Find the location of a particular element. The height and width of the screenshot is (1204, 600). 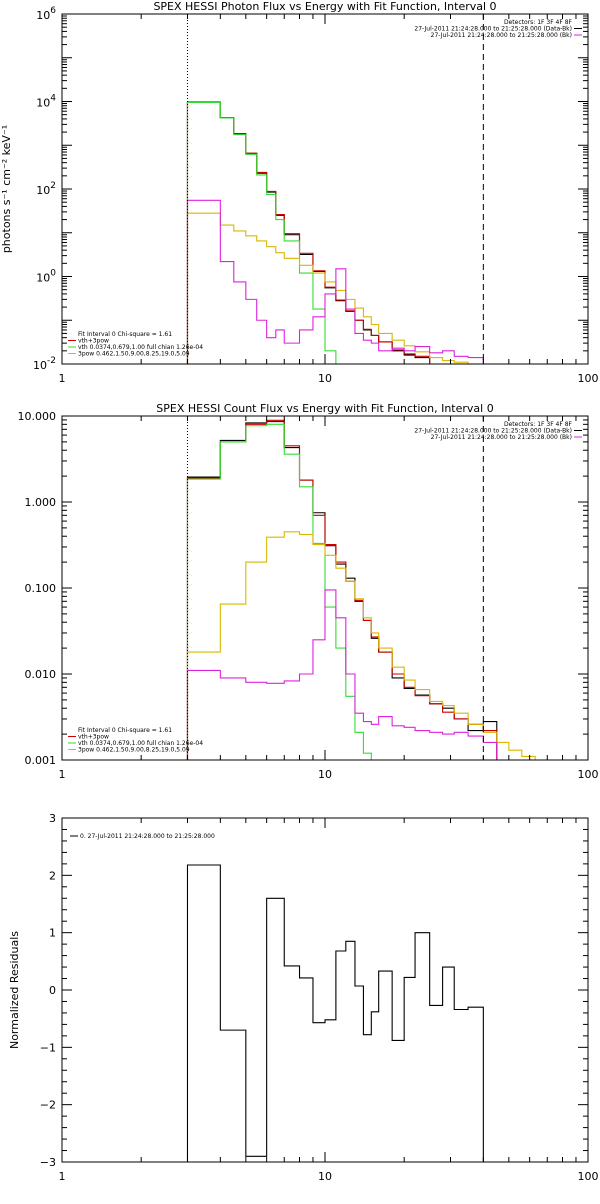

y-tick-label: 3 is located at coordinates (52, 818).